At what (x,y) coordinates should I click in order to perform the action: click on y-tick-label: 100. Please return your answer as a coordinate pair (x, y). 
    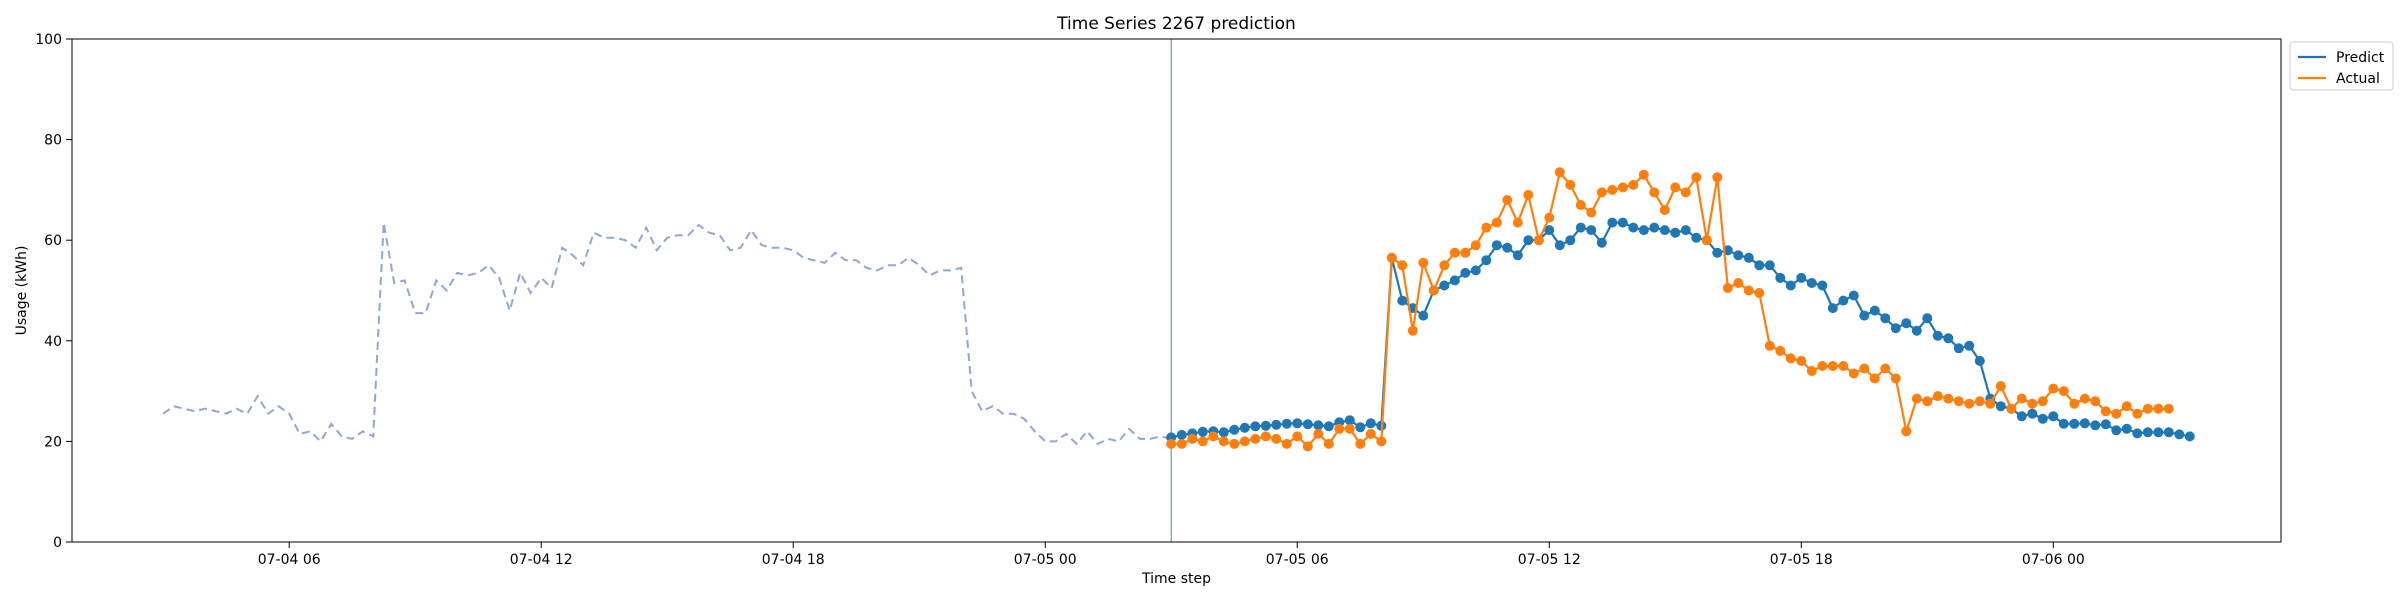
    Looking at the image, I should click on (48, 40).